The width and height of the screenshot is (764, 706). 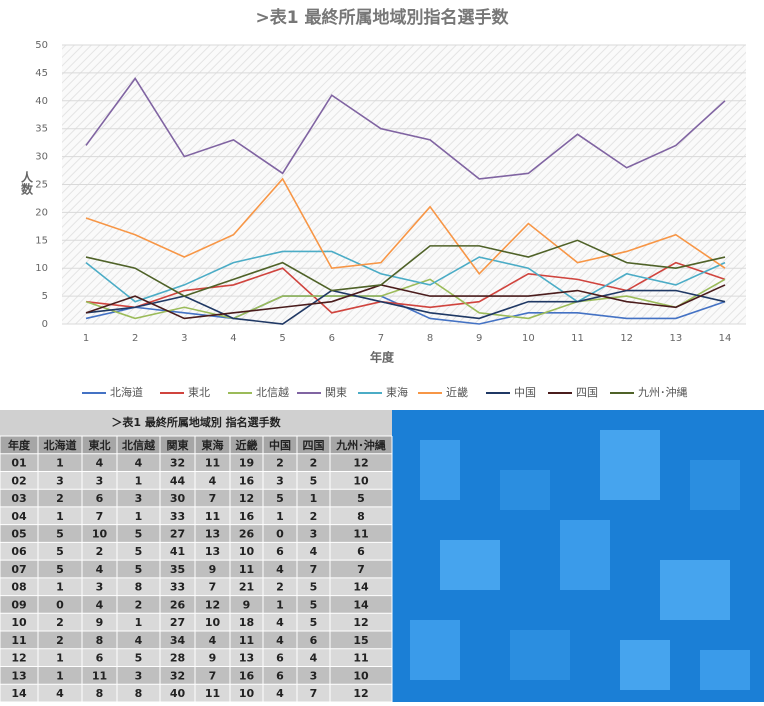 What do you see at coordinates (135, 338) in the screenshot?
I see `x-tick-label: 2` at bounding box center [135, 338].